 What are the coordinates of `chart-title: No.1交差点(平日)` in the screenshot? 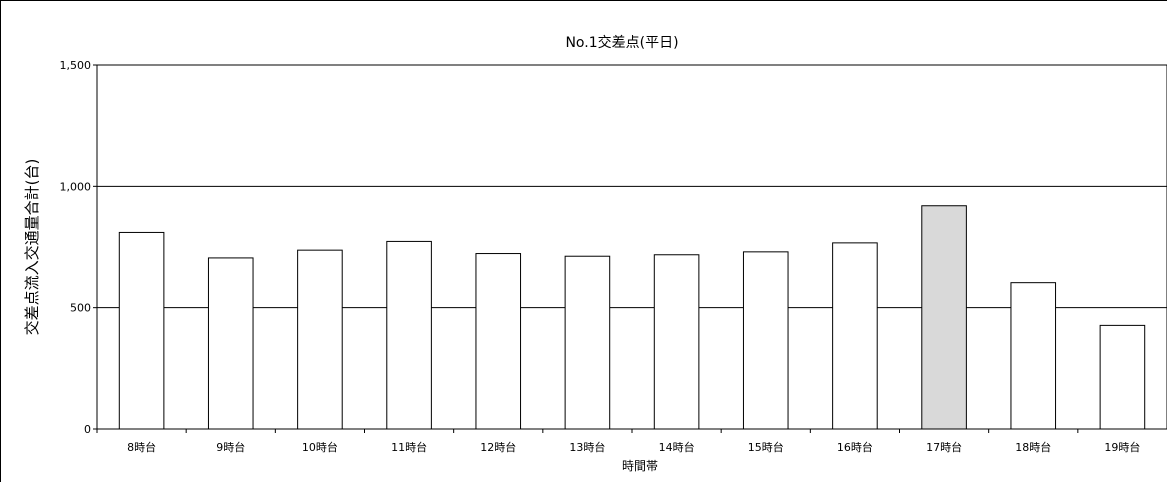 It's located at (621, 42).